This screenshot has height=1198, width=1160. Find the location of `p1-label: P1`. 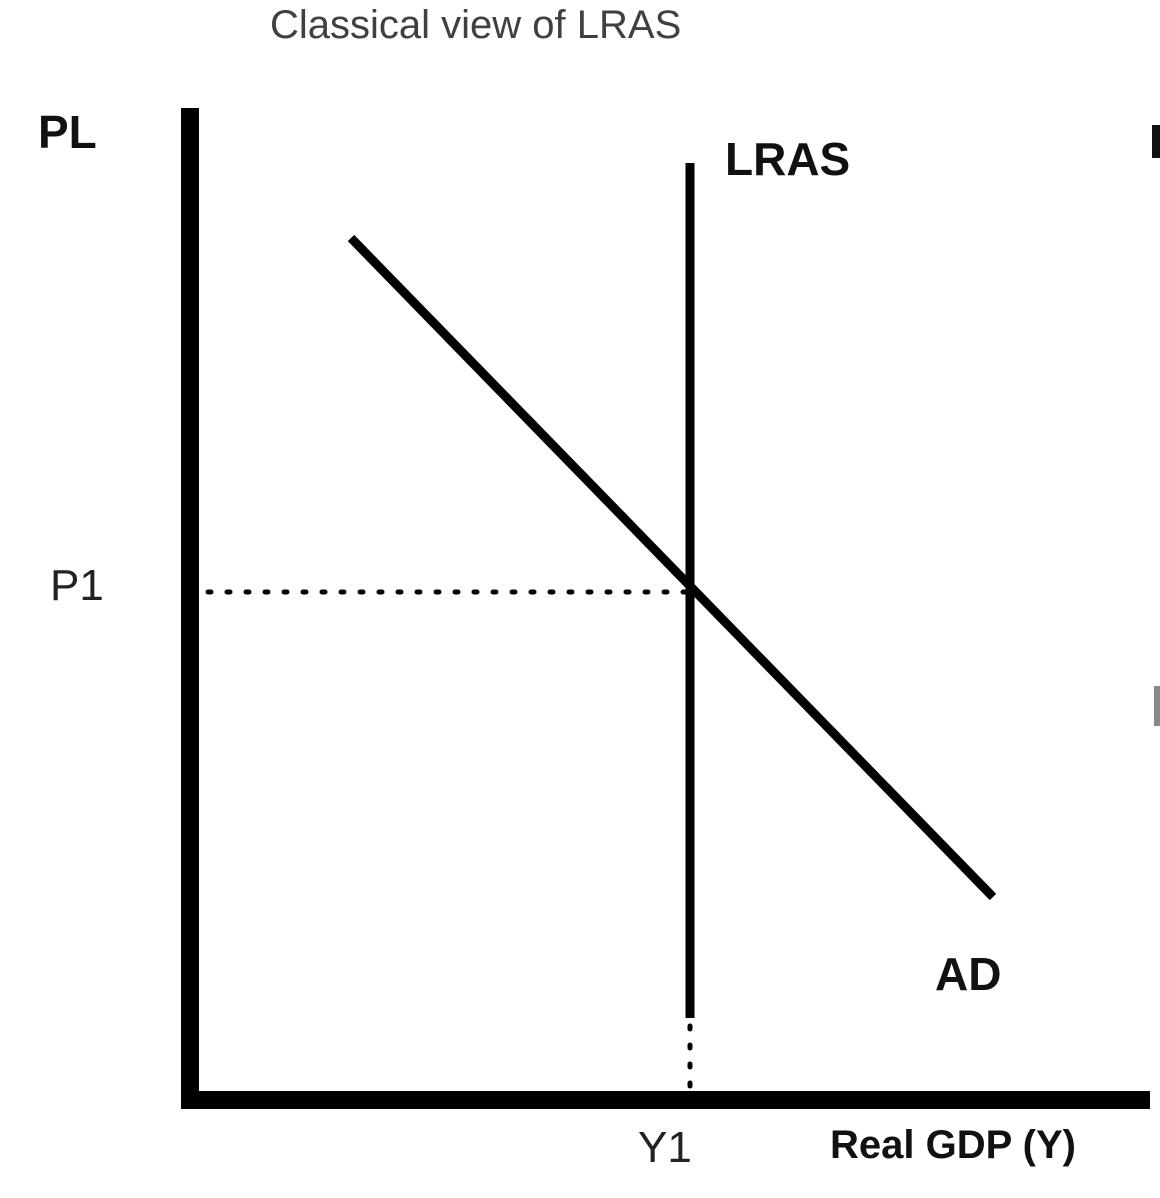

p1-label: P1 is located at coordinates (77, 585).